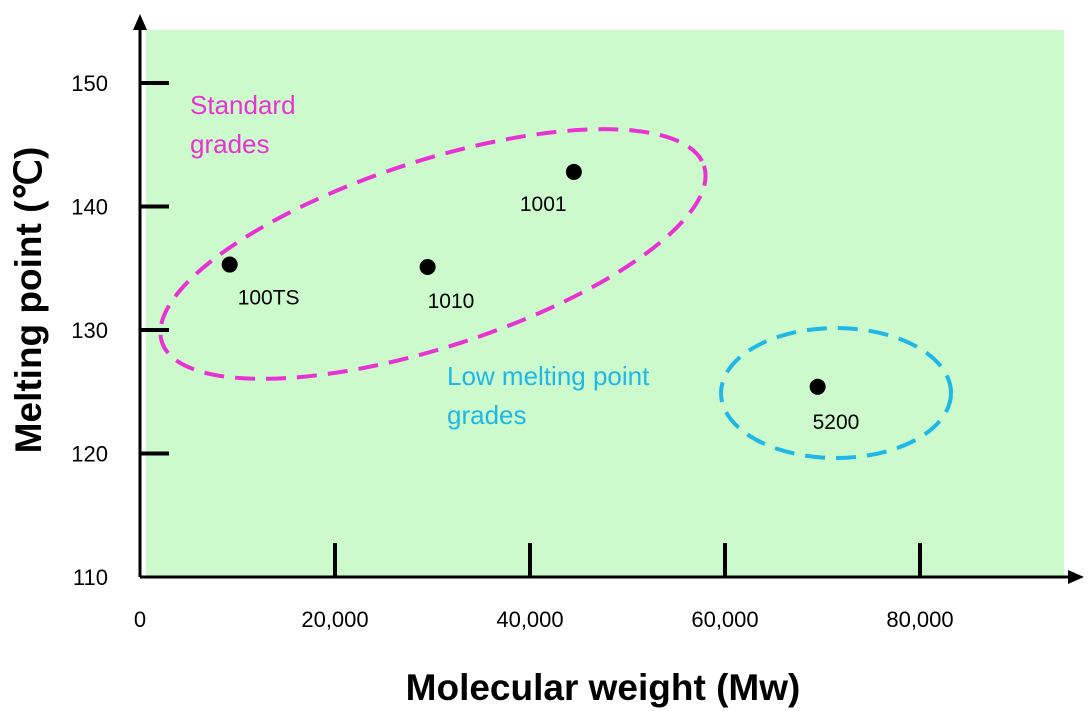  Describe the element at coordinates (487, 415) in the screenshot. I see `low-melting-grades-label-line-2: grades` at that location.